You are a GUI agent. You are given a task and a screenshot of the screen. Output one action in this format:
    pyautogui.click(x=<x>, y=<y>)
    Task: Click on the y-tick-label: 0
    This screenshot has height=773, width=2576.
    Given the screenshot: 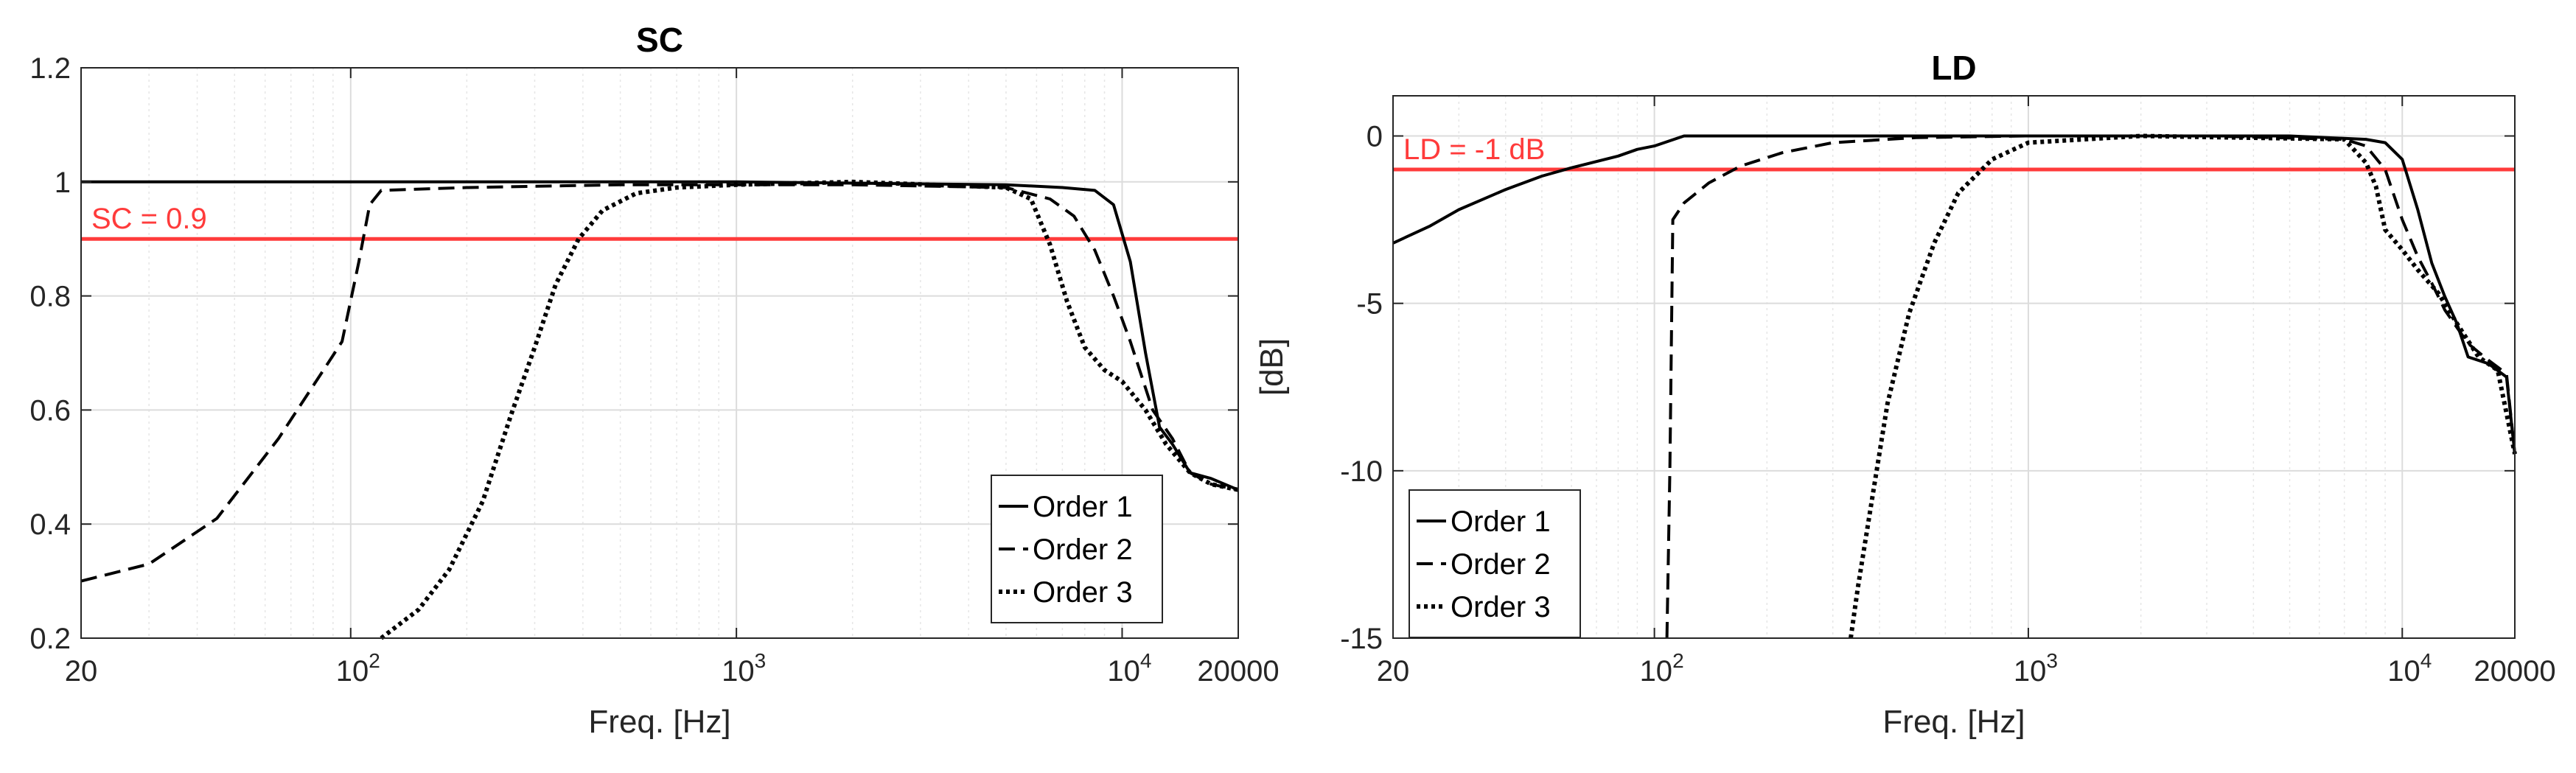 What is the action you would take?
    pyautogui.click(x=1374, y=137)
    